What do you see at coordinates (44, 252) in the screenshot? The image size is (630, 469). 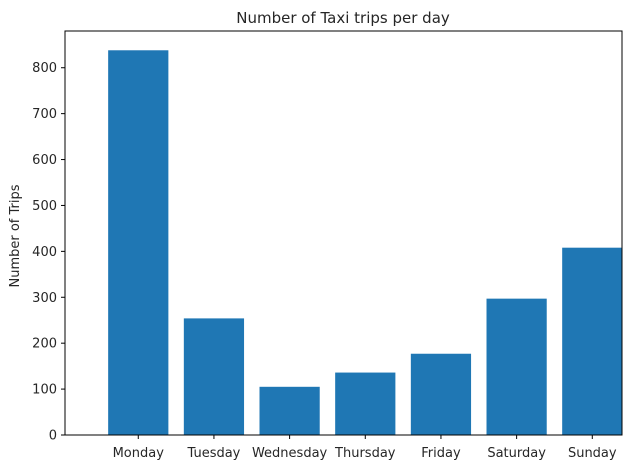 I see `y-tick-label: 400` at bounding box center [44, 252].